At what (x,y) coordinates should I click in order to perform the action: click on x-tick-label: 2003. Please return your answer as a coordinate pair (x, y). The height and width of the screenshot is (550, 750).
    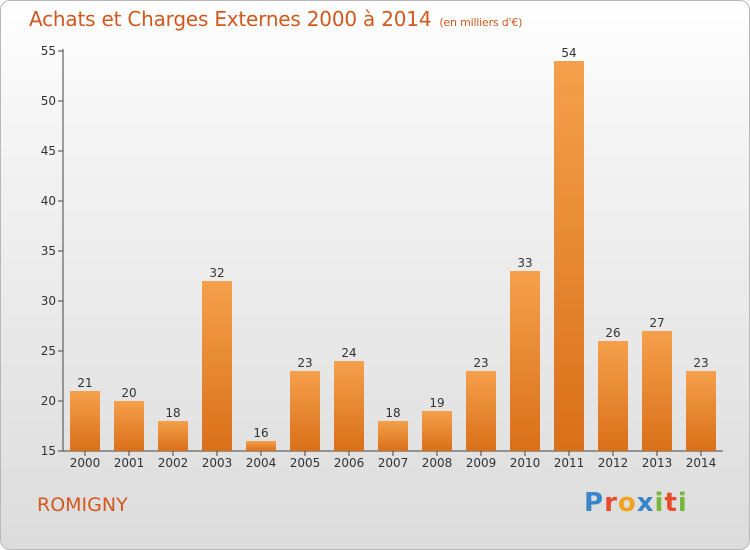
    Looking at the image, I should click on (217, 463).